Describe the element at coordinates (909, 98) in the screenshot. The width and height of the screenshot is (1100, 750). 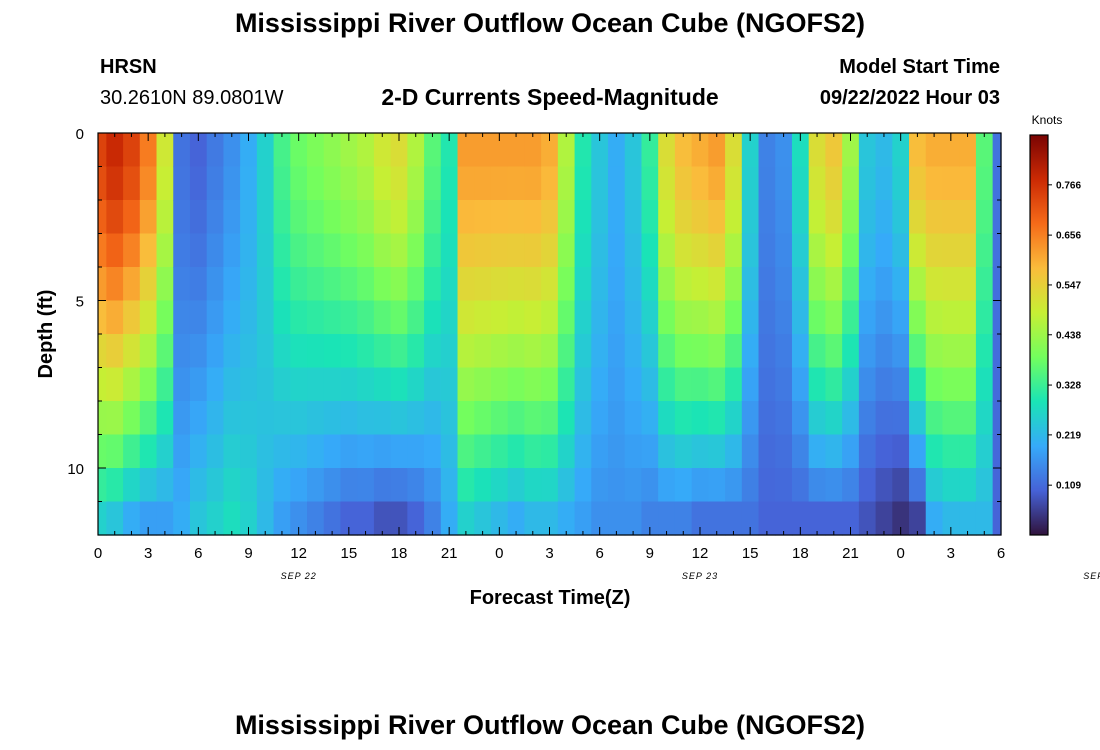
I see `model-start-value: 09/22/2022 Hour 03` at that location.